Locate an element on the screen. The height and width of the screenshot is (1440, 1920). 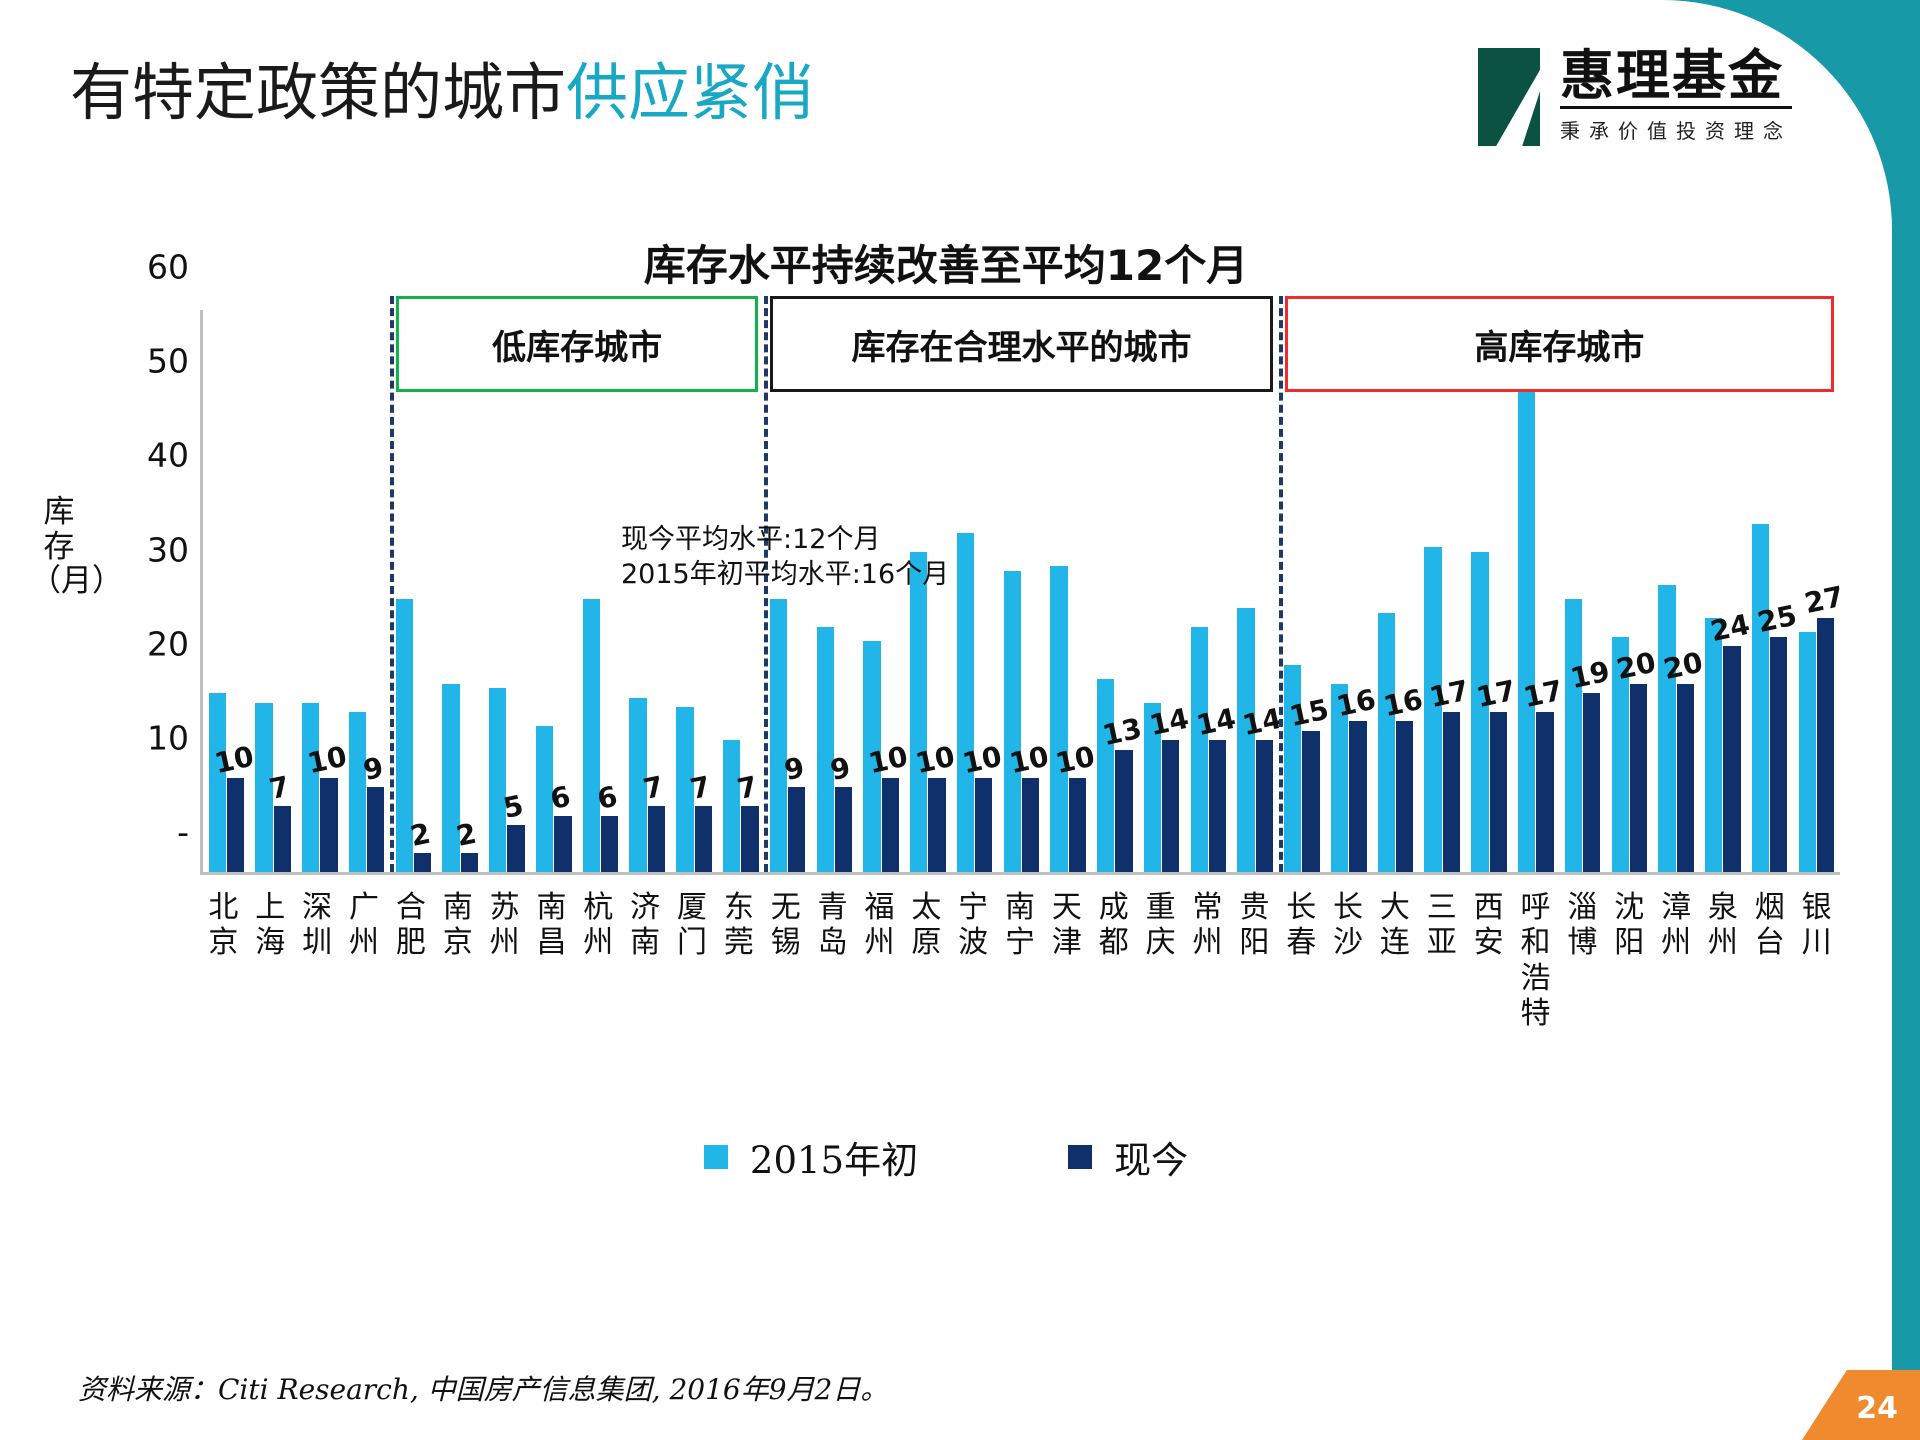
category-box-3: 高库存城市 is located at coordinates (1559, 344).